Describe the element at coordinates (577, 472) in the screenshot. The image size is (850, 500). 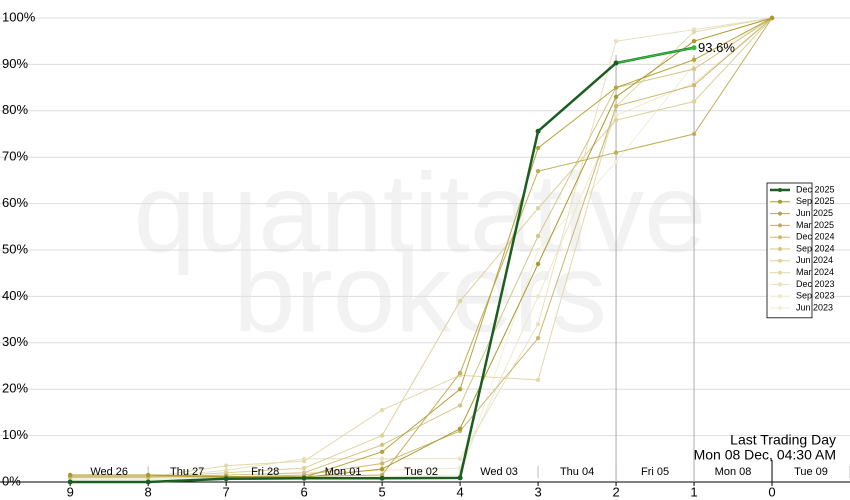
I see `day-label: Thu 04` at that location.